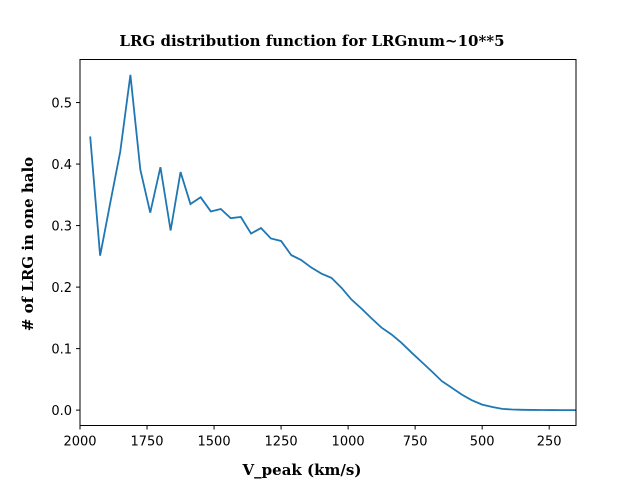 This screenshot has width=640, height=498. What do you see at coordinates (549, 442) in the screenshot?
I see `x-tick-label: 250` at bounding box center [549, 442].